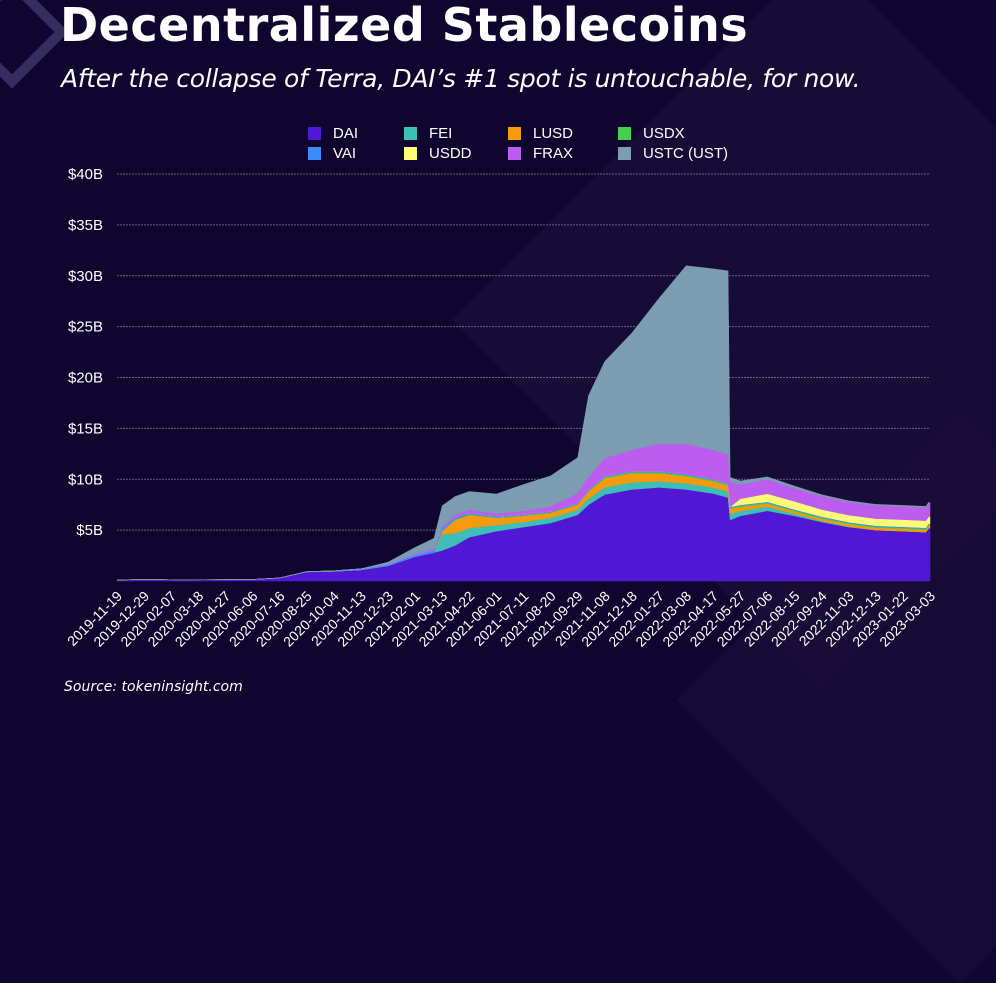 This screenshot has width=996, height=983. I want to click on legend-item-usdx: USDX, so click(678, 133).